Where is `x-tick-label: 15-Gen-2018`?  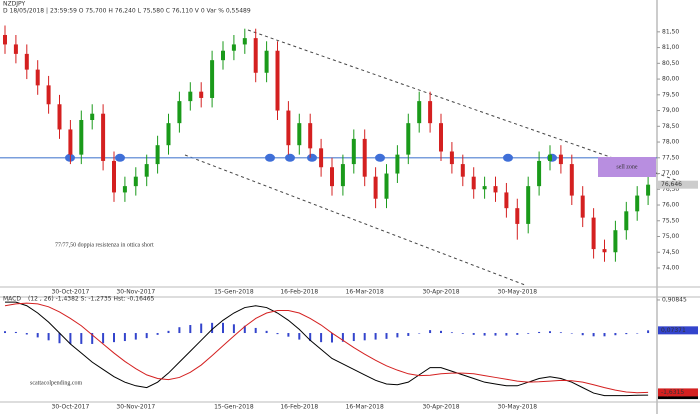 x-tick-label: 15-Gen-2018 is located at coordinates (234, 407).